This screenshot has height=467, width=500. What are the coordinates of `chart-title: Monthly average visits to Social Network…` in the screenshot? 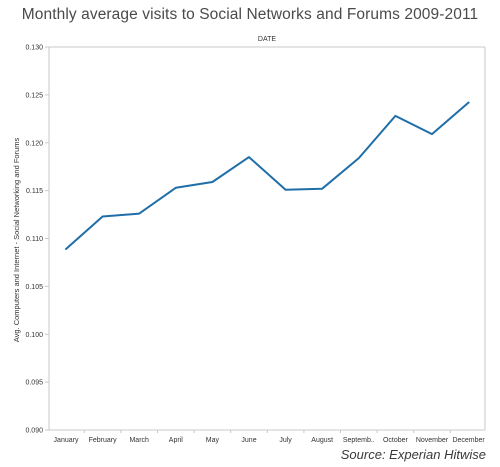 It's located at (250, 14).